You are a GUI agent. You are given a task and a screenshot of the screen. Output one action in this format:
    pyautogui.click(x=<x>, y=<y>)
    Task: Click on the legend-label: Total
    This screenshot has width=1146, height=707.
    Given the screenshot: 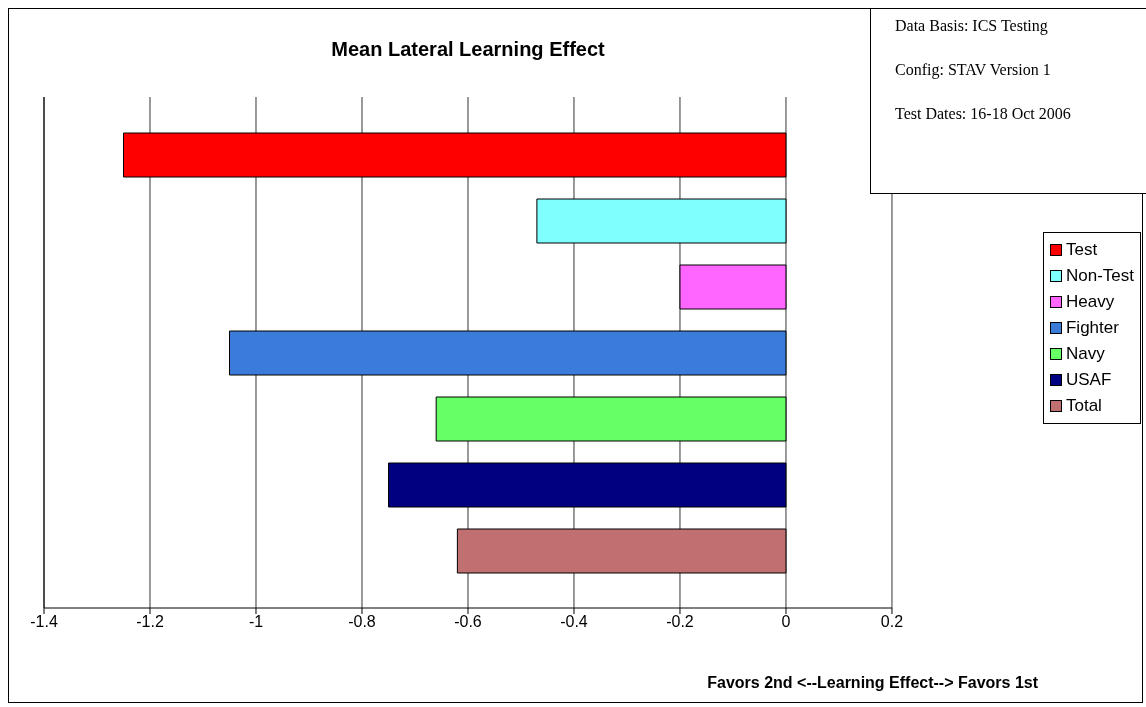 What is the action you would take?
    pyautogui.click(x=1083, y=406)
    